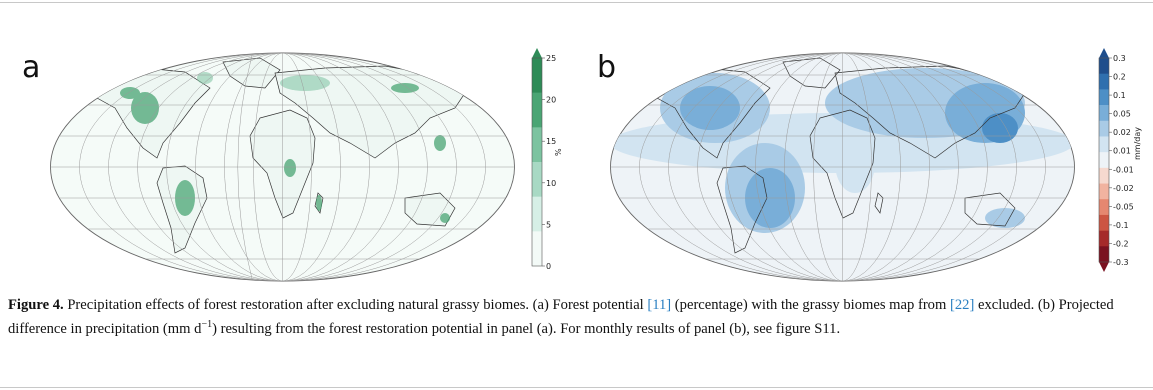  Describe the element at coordinates (548, 266) in the screenshot. I see `colorbar-tick-label: 0` at that location.